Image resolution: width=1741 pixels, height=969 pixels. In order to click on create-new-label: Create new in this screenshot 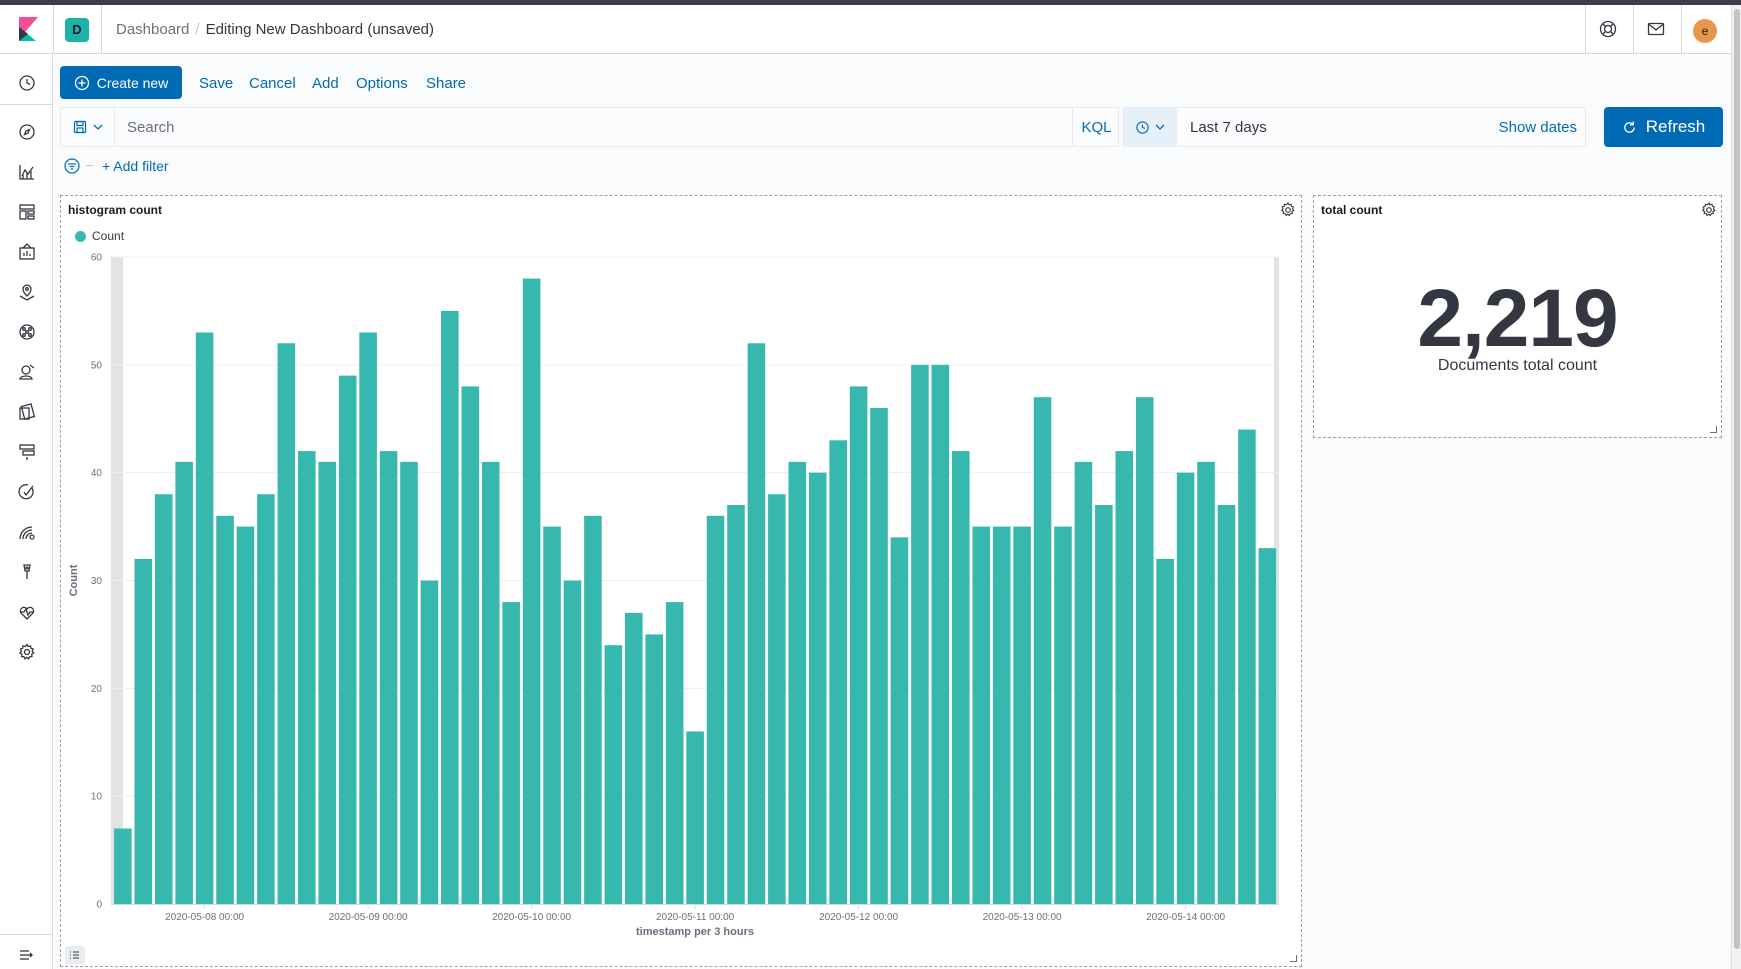, I will do `click(132, 82)`.